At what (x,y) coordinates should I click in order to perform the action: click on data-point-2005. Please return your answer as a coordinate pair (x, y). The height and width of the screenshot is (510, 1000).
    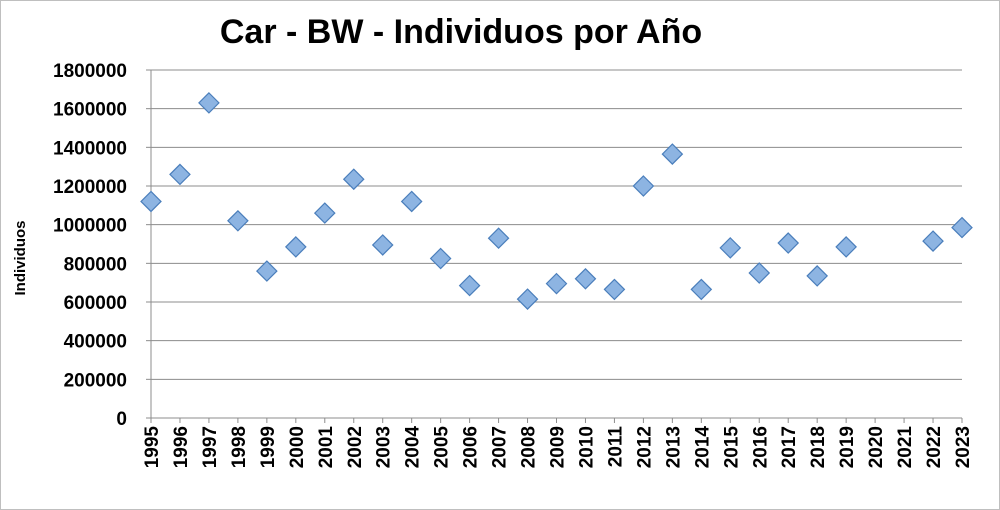
    Looking at the image, I should click on (440, 258).